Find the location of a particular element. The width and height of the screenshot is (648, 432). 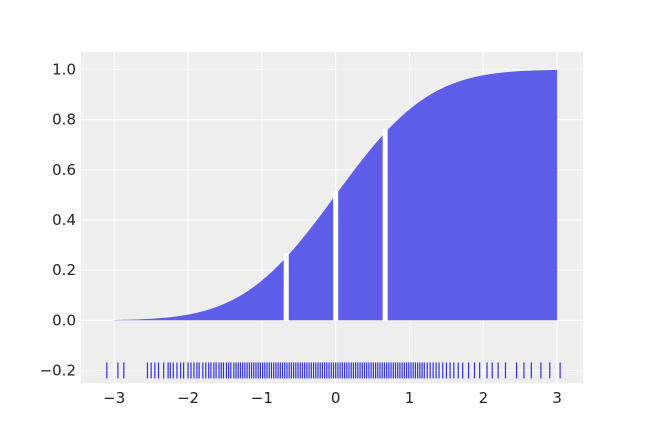

x-axis-ticks: −3 −2 −1 0 1 2 3 is located at coordinates (332, 398).